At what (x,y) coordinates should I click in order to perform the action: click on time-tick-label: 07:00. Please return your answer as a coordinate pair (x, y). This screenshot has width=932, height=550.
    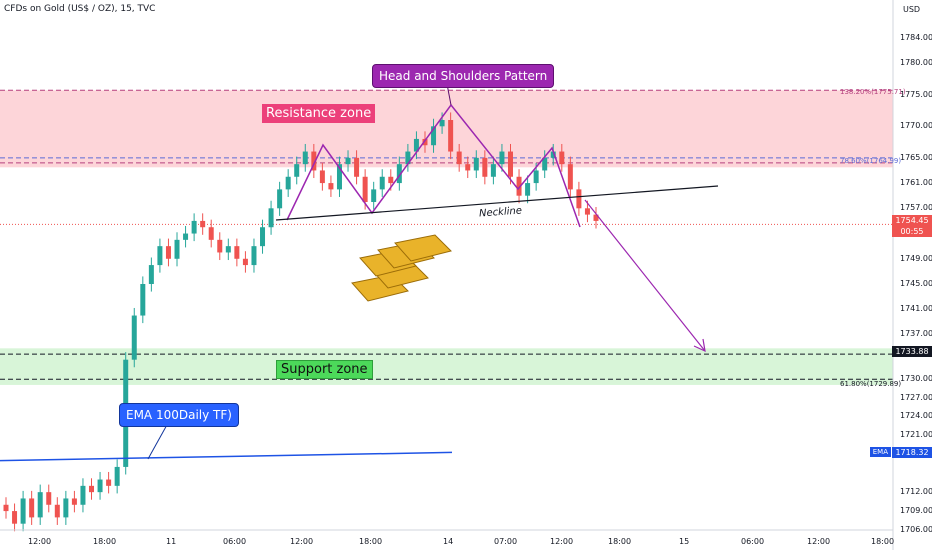
    Looking at the image, I should click on (506, 541).